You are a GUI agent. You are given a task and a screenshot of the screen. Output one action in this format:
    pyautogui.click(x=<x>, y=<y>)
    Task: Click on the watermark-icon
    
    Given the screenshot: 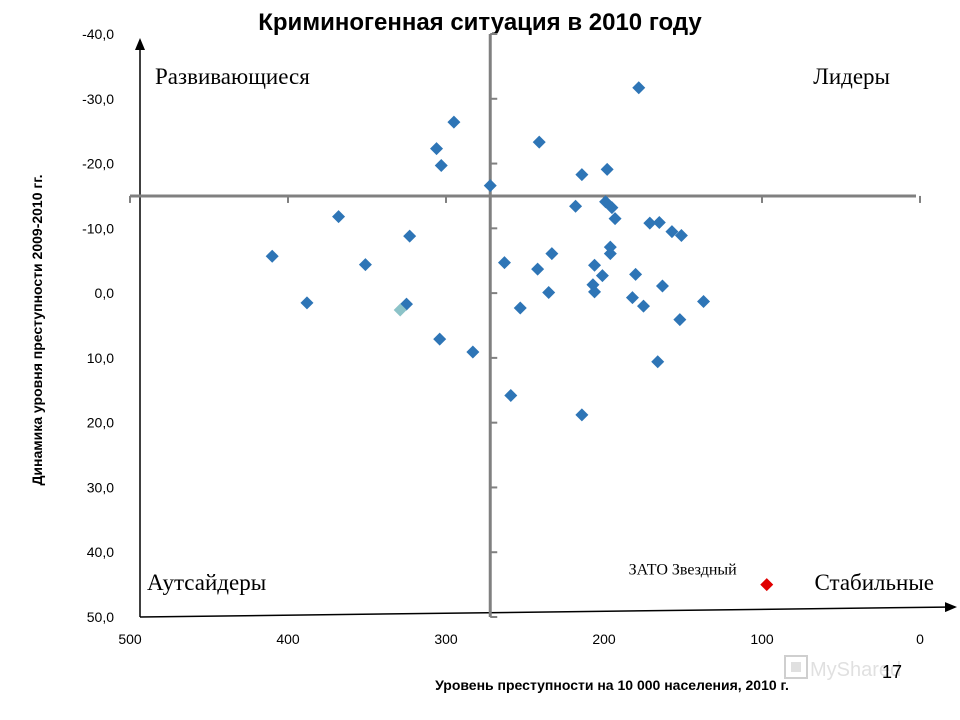 What is the action you would take?
    pyautogui.click(x=796, y=667)
    